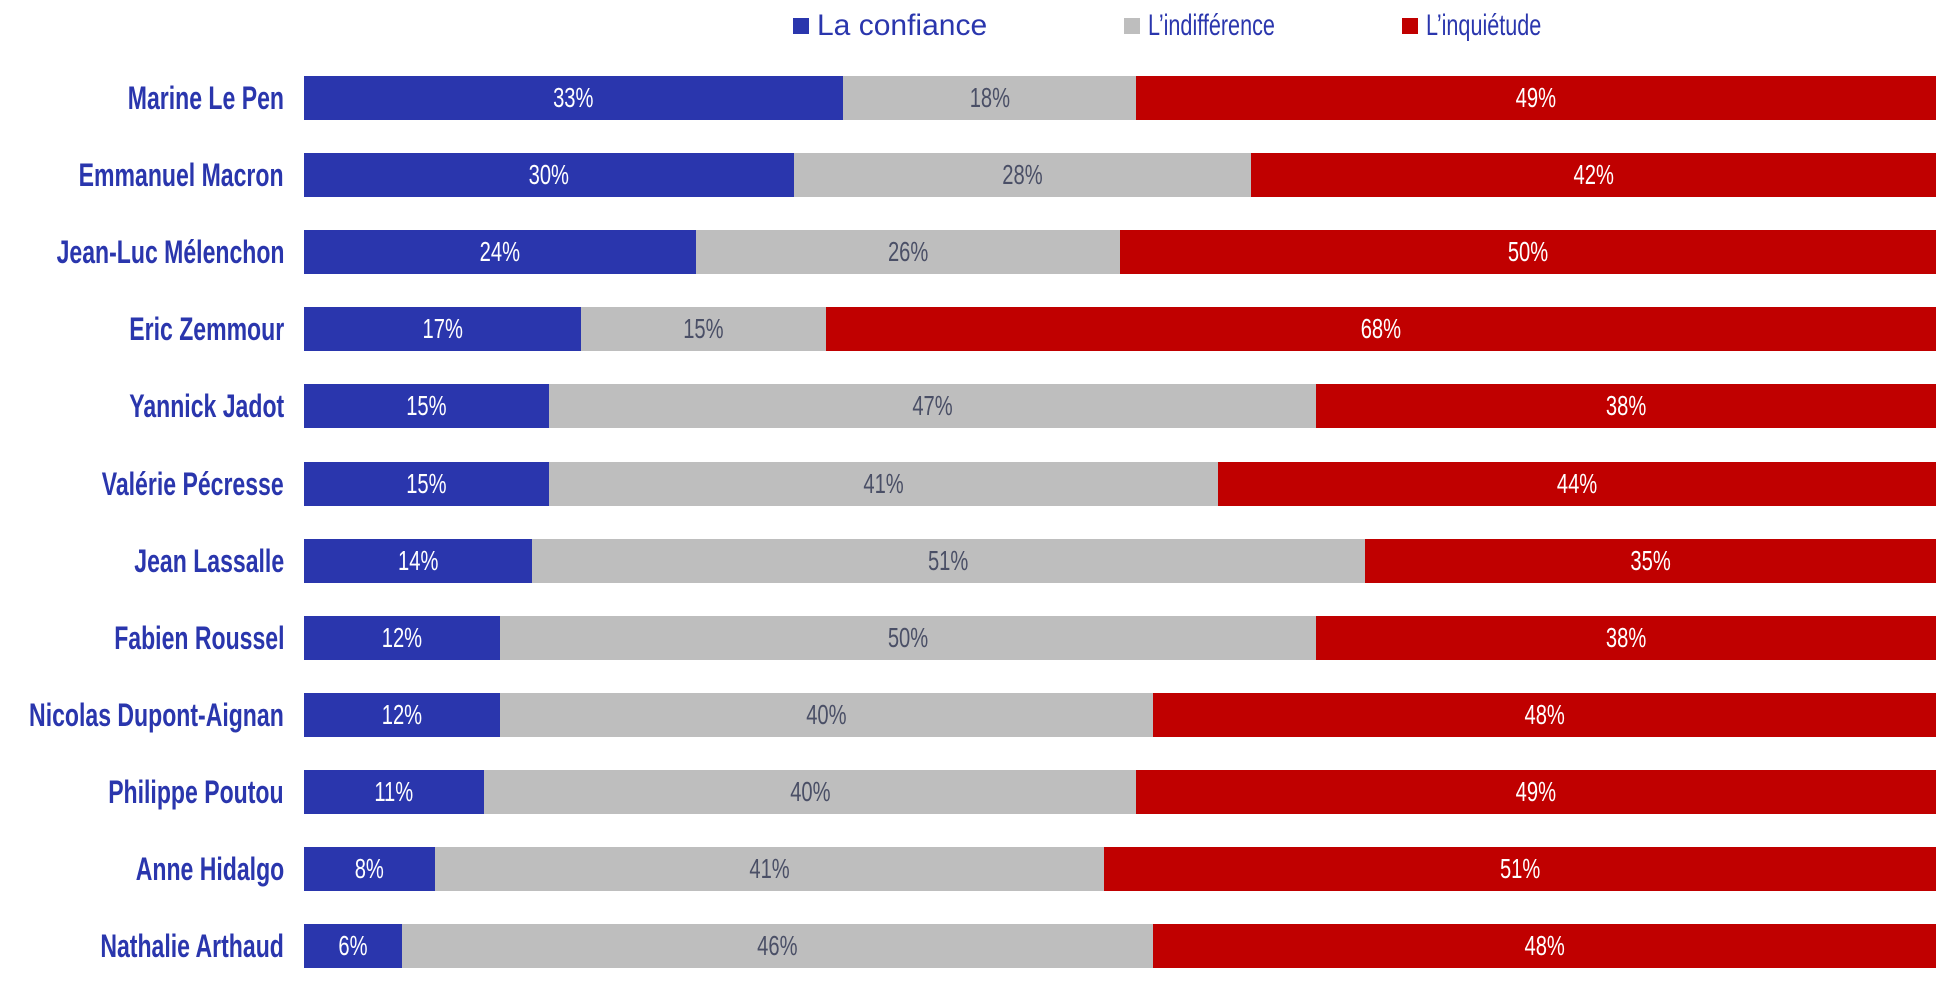 The height and width of the screenshot is (989, 1936). Describe the element at coordinates (156, 714) in the screenshot. I see `category-label: Nicolas Dupont-Aignan` at that location.